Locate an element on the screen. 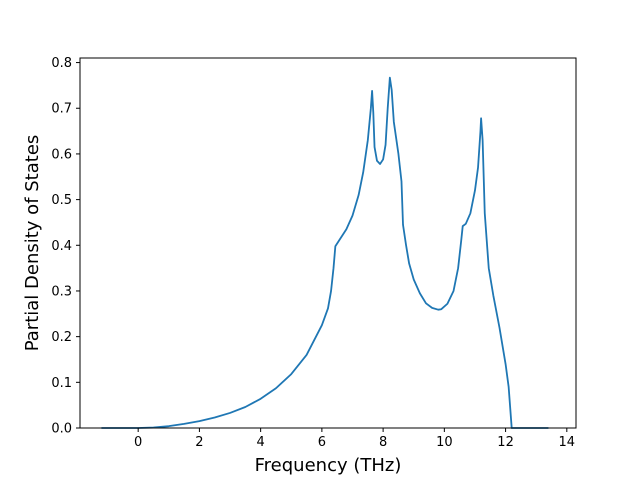  y-tick-label: 0.5 is located at coordinates (61, 200).